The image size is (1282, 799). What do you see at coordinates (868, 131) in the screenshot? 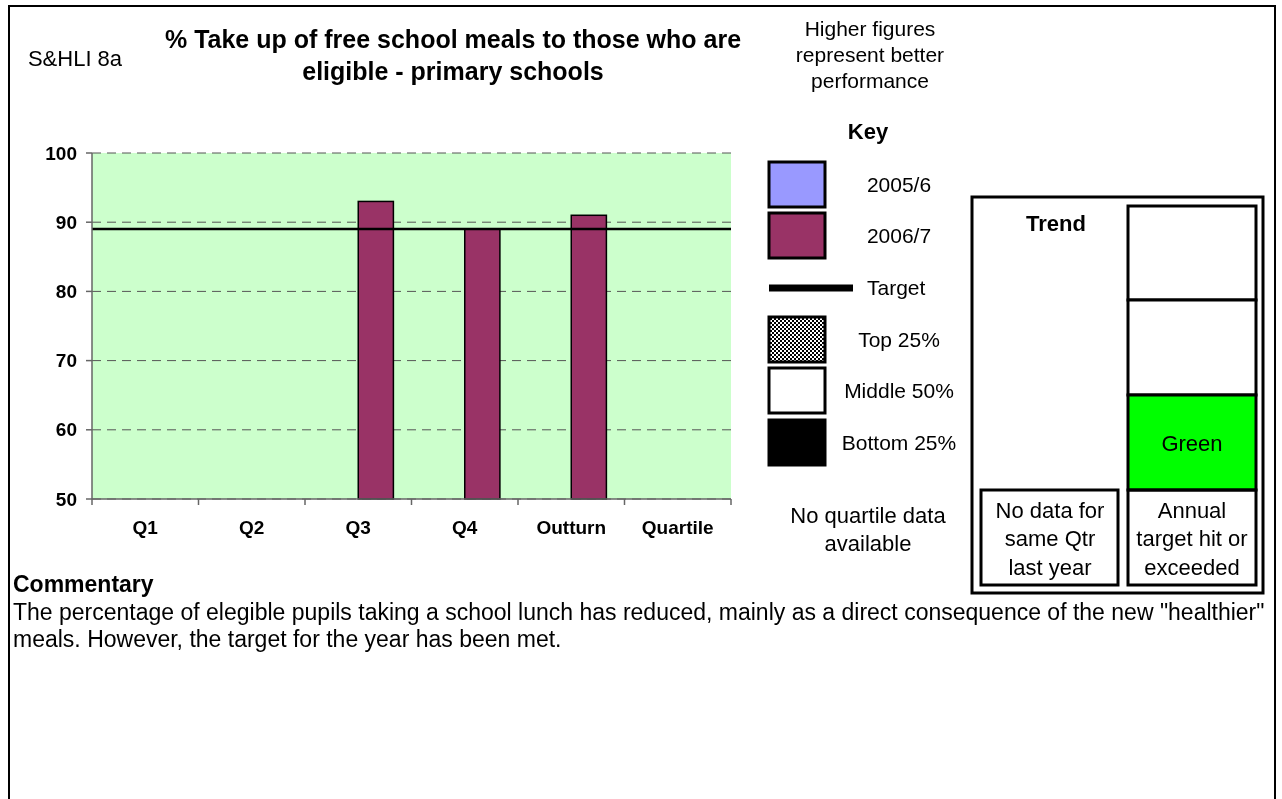
I see `legend-title: Key` at bounding box center [868, 131].